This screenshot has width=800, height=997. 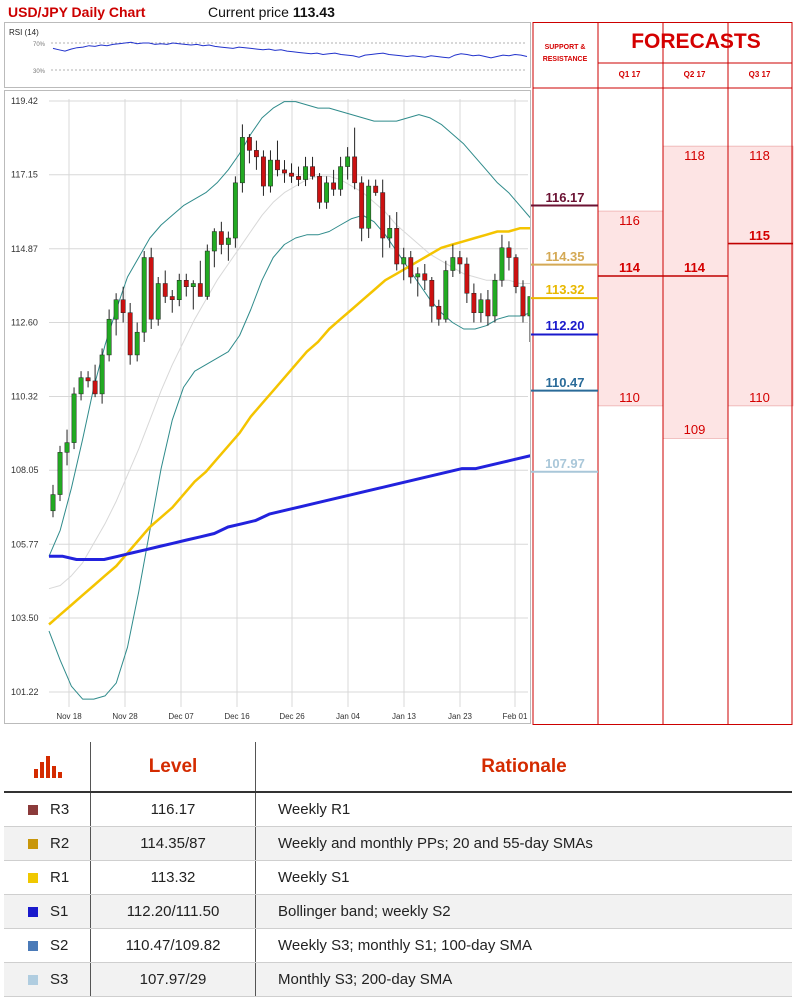 What do you see at coordinates (523, 877) in the screenshot?
I see `level-rationale: Weekly S1` at bounding box center [523, 877].